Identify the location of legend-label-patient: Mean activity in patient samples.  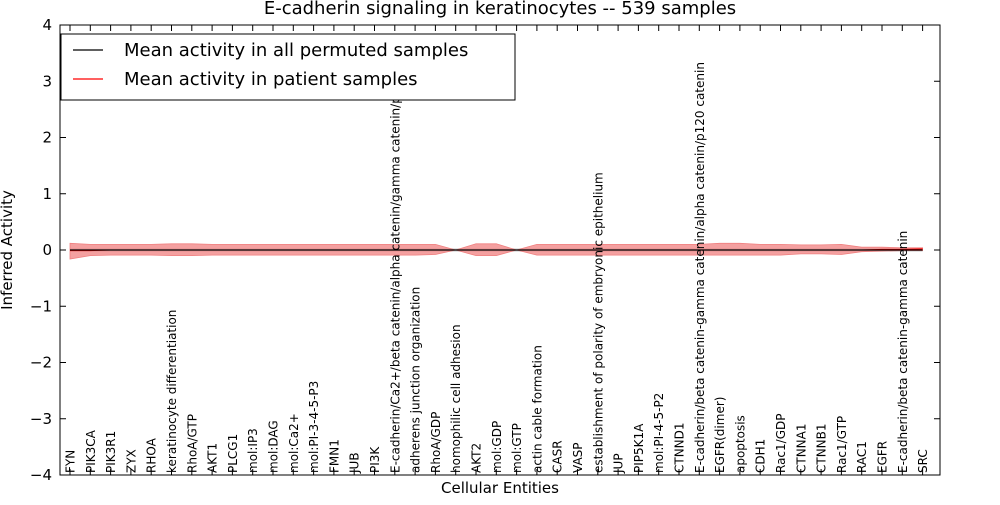
(271, 79).